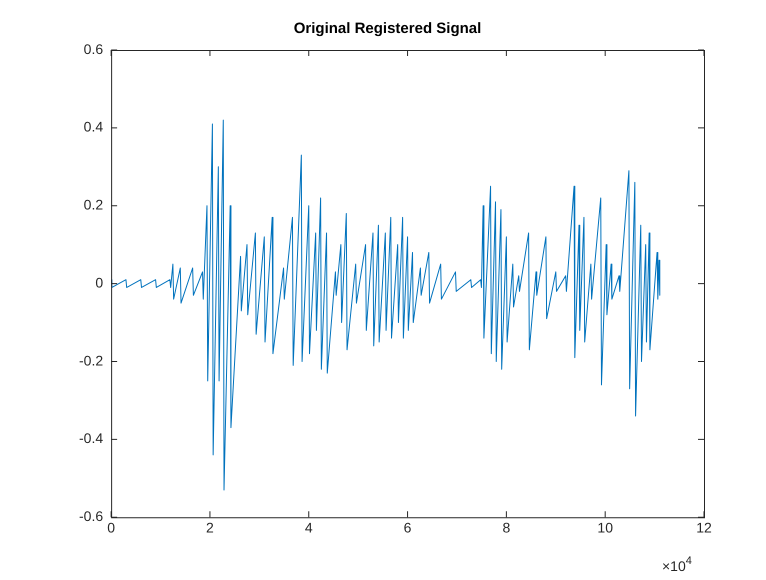  What do you see at coordinates (388, 29) in the screenshot?
I see `chart-title: Original Registered Signal` at bounding box center [388, 29].